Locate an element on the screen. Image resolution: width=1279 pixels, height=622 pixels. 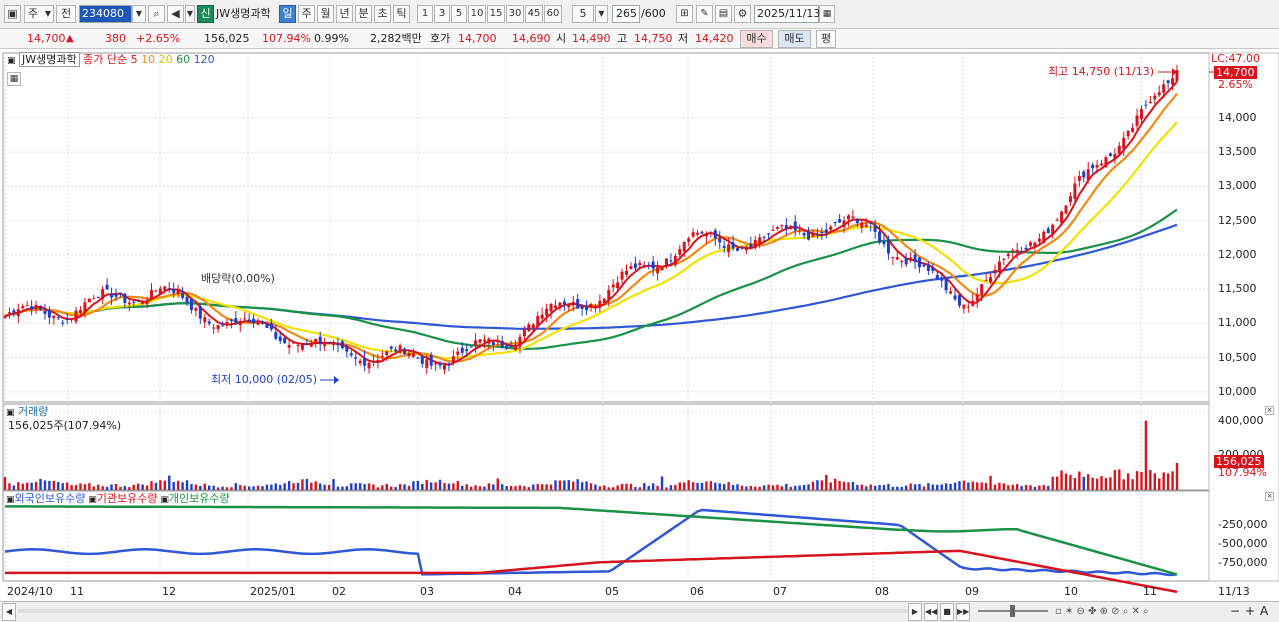
legend-ma-5: 5 is located at coordinates (134, 59).